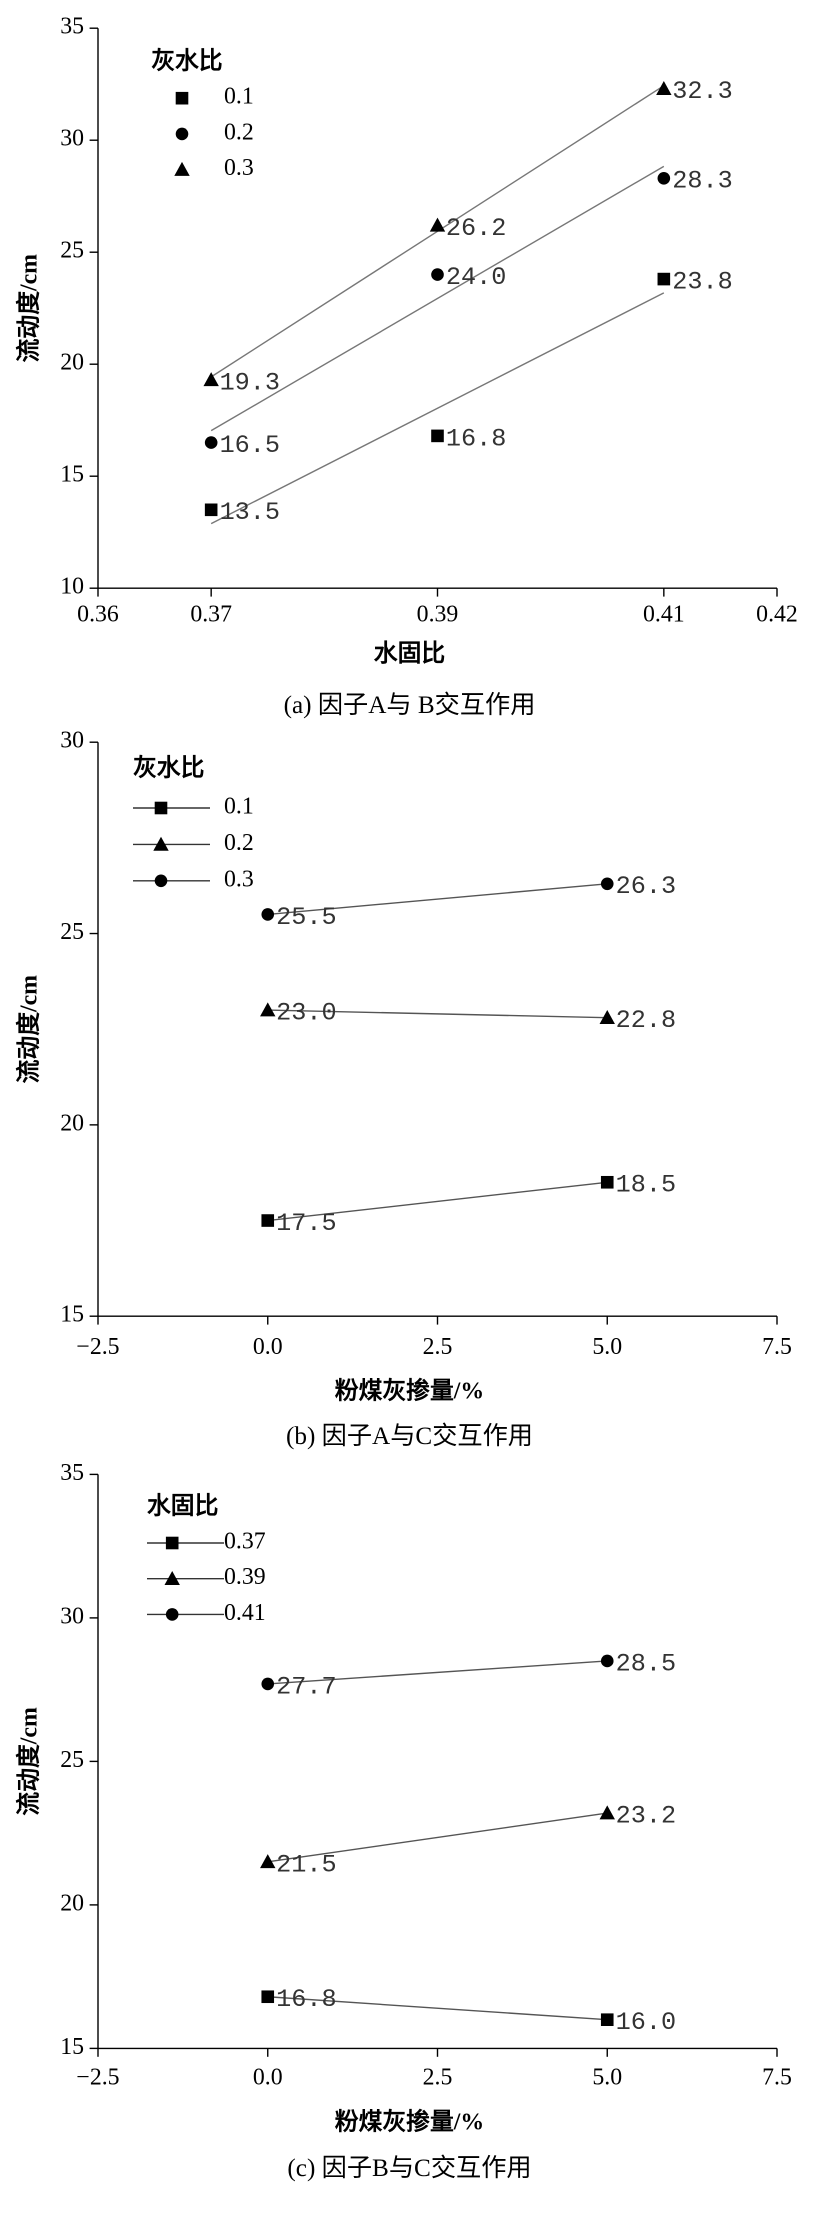 The image size is (819, 2232). I want to click on y-tick-label: 10, so click(72, 587).